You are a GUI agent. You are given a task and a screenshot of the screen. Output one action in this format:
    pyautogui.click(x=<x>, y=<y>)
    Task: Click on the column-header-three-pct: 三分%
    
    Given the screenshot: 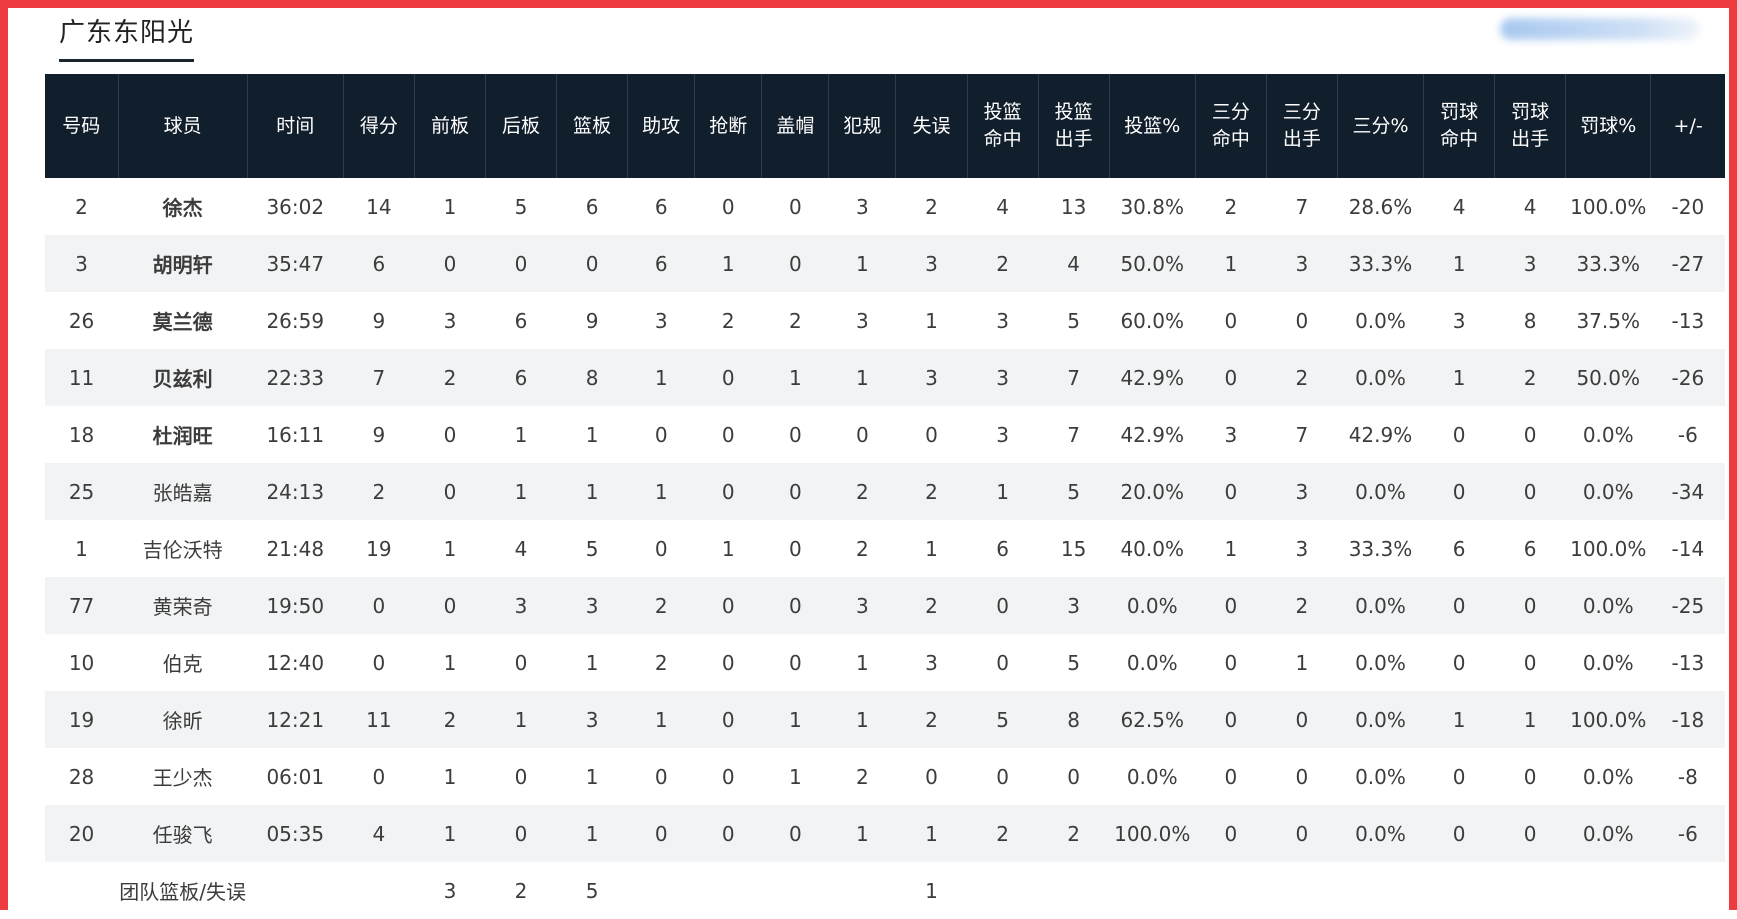 What is the action you would take?
    pyautogui.click(x=1380, y=126)
    